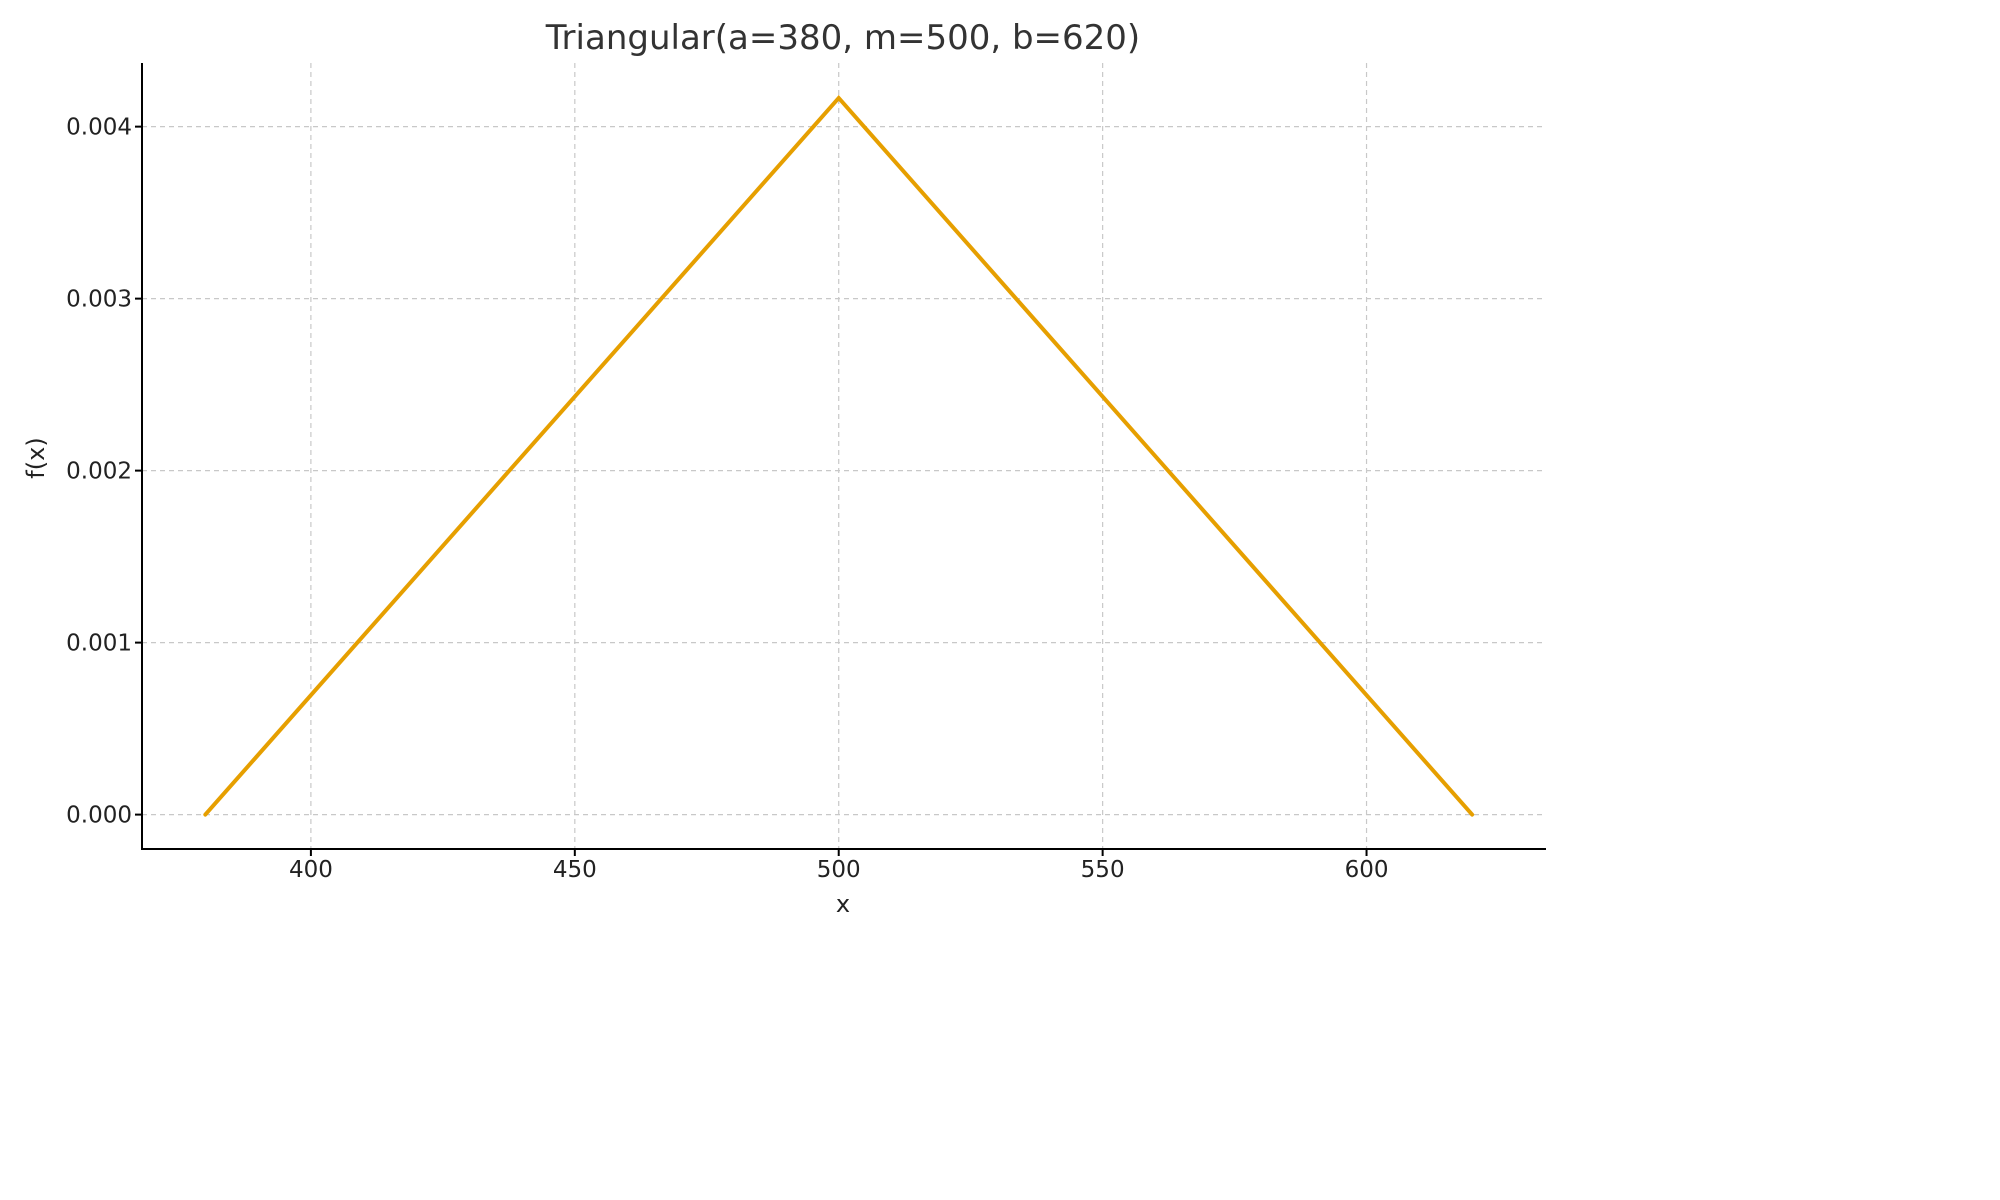  What do you see at coordinates (311, 870) in the screenshot?
I see `x-tick-label: 400` at bounding box center [311, 870].